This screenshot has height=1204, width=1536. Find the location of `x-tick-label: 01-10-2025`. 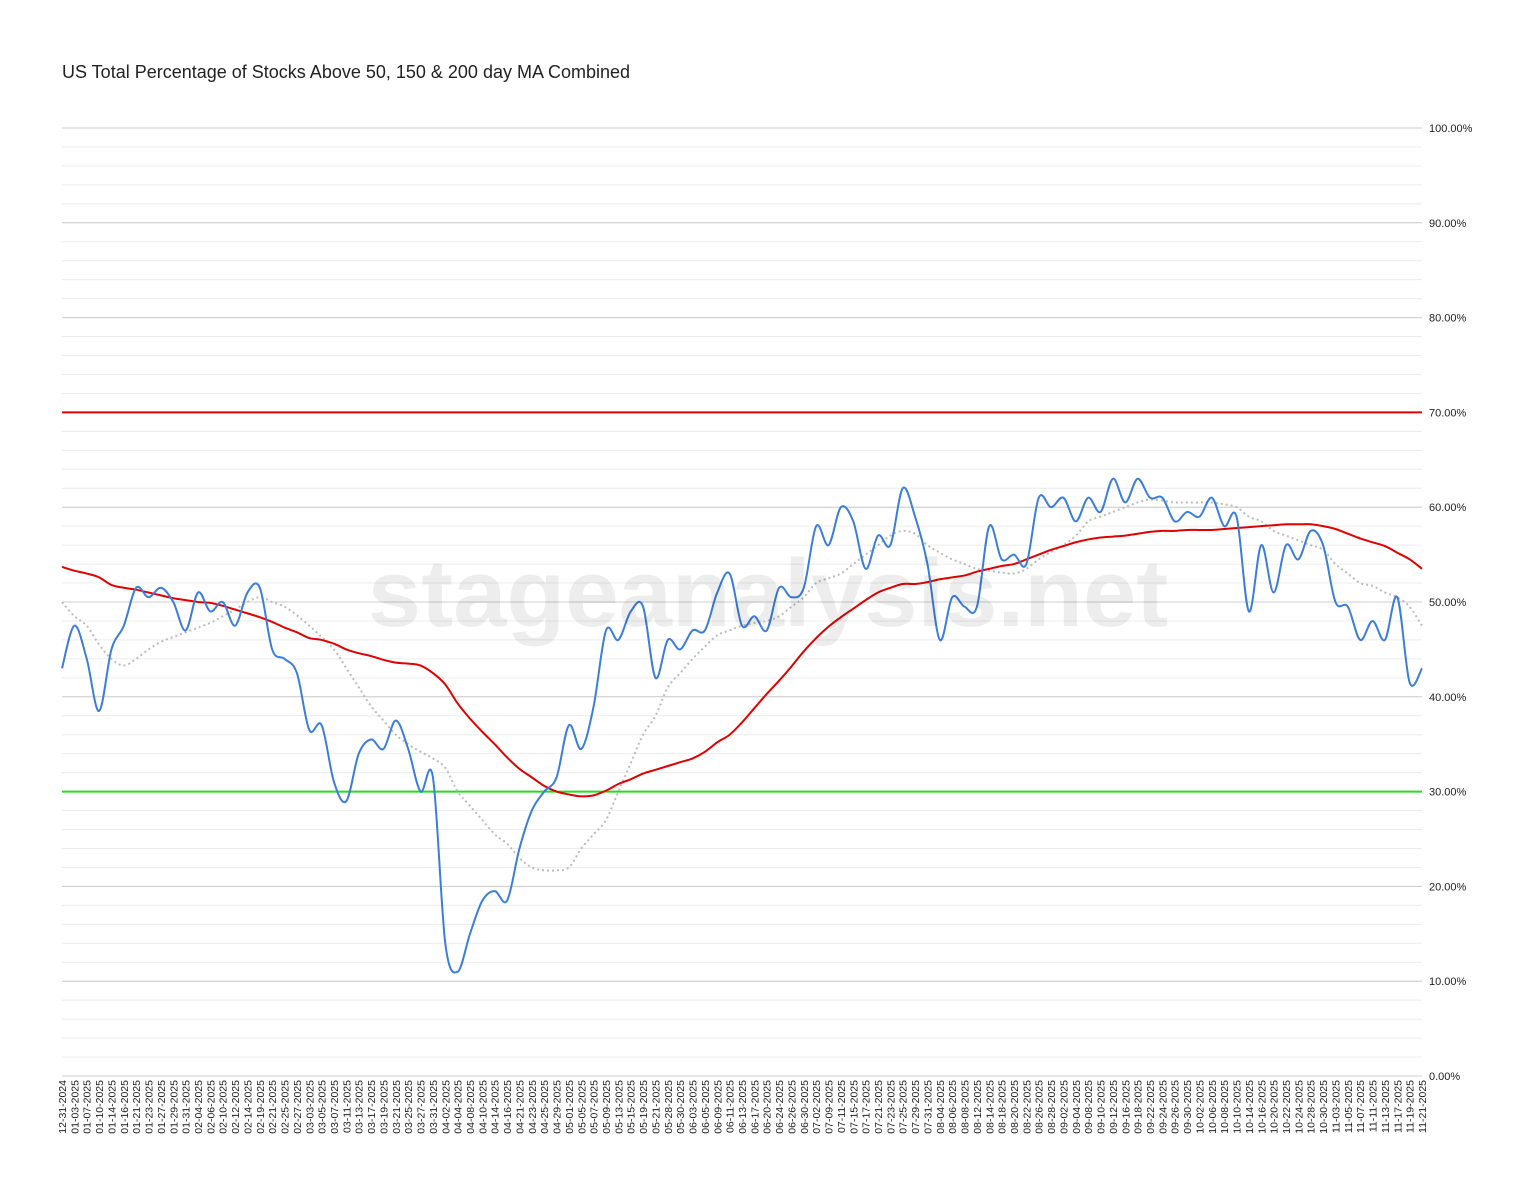

x-tick-label: 01-10-2025 is located at coordinates (100, 1107).